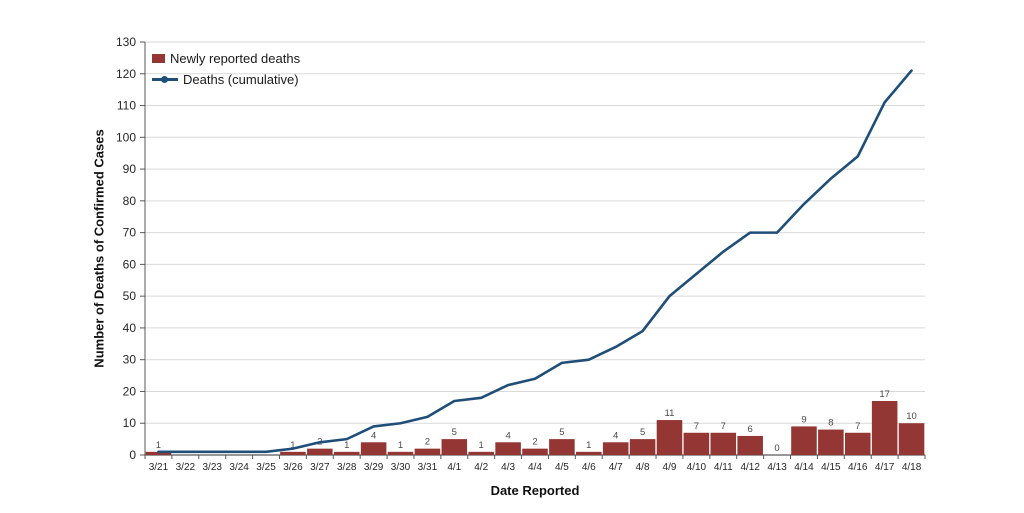  What do you see at coordinates (750, 467) in the screenshot?
I see `svg-text: 4/12` at bounding box center [750, 467].